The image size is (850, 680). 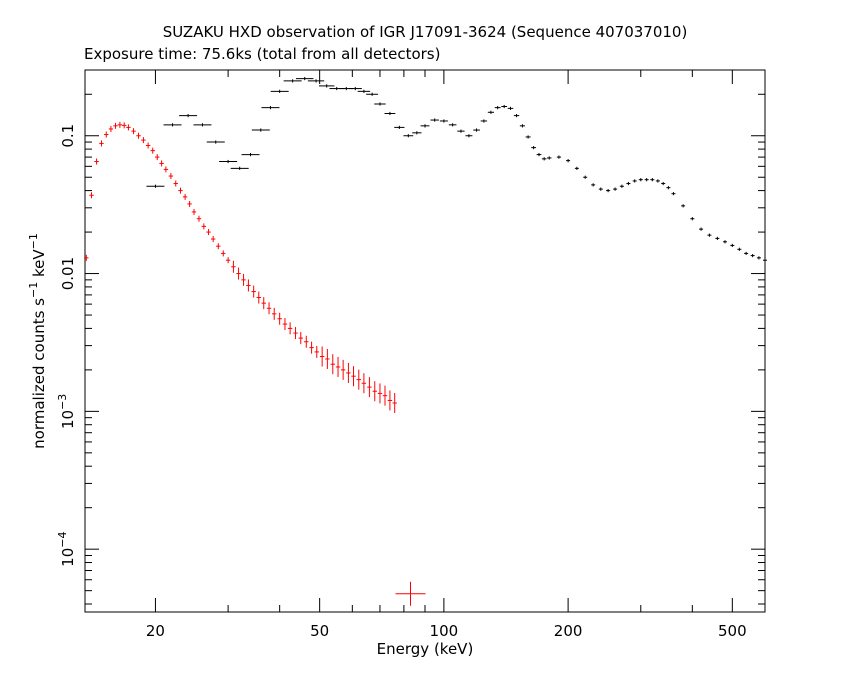 I want to click on y-tick-label: 0.01, so click(x=68, y=273).